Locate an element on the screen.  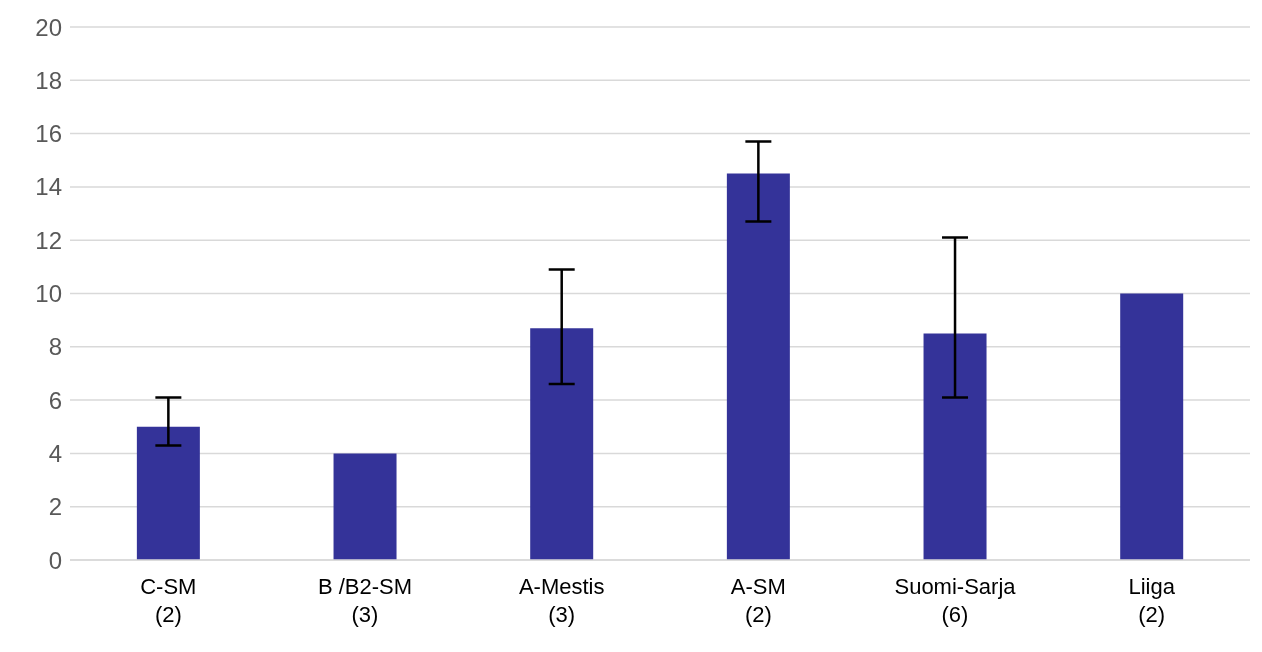
y-tick-label: 10 is located at coordinates (48, 294).